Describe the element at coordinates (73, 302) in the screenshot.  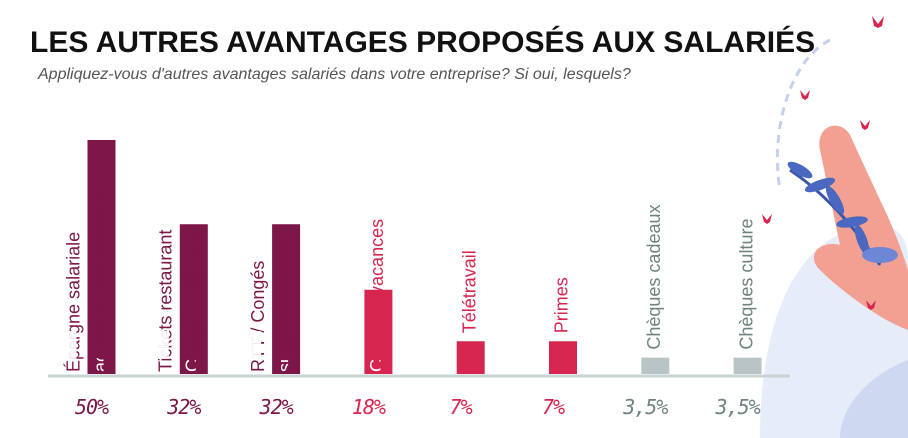
I see `category-label: Épargne salariale` at that location.